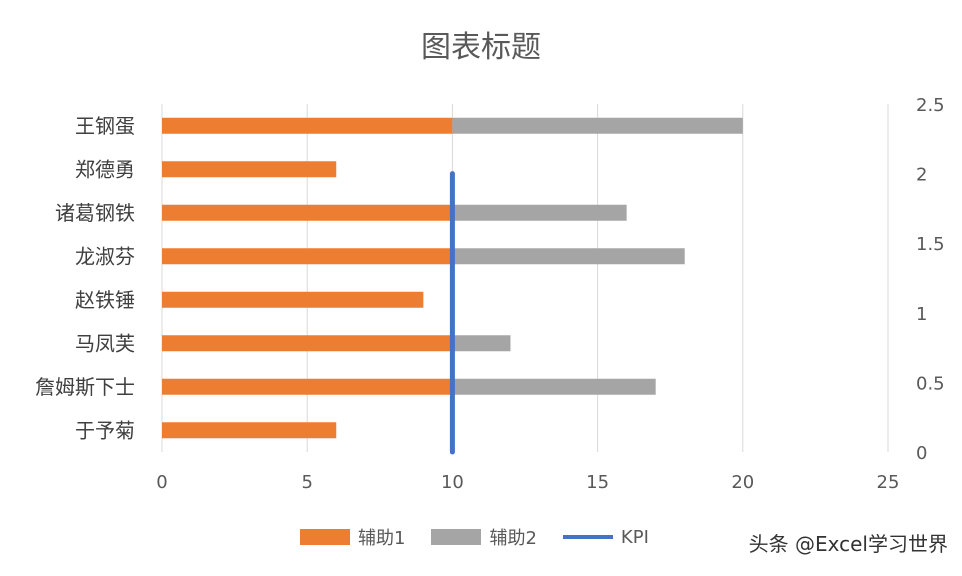 The image size is (962, 576). Describe the element at coordinates (597, 482) in the screenshot. I see `x-tick-label-3: 15` at that location.